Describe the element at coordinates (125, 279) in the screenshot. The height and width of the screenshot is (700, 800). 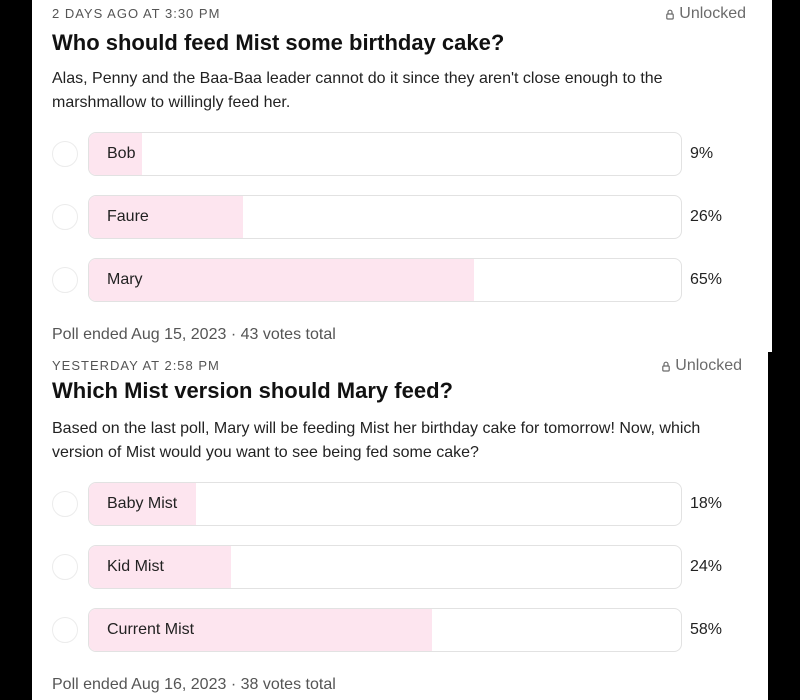
I see `option-label: Mary` at that location.